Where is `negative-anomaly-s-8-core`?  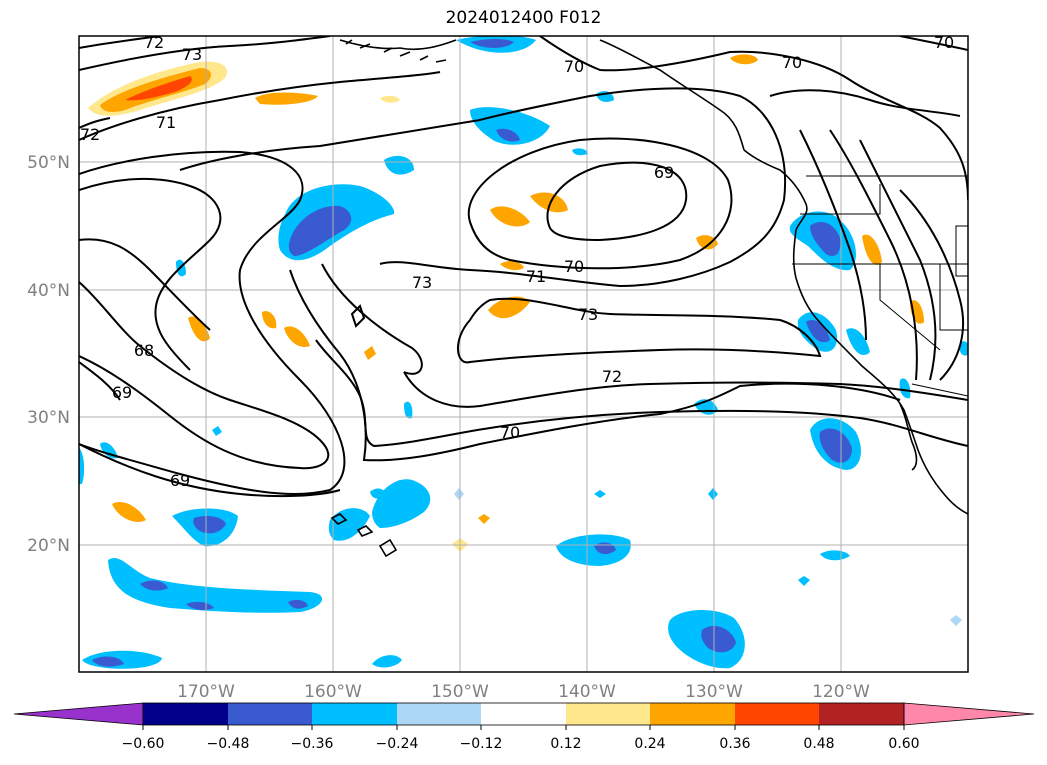 negative-anomaly-s-8-core is located at coordinates (108, 661).